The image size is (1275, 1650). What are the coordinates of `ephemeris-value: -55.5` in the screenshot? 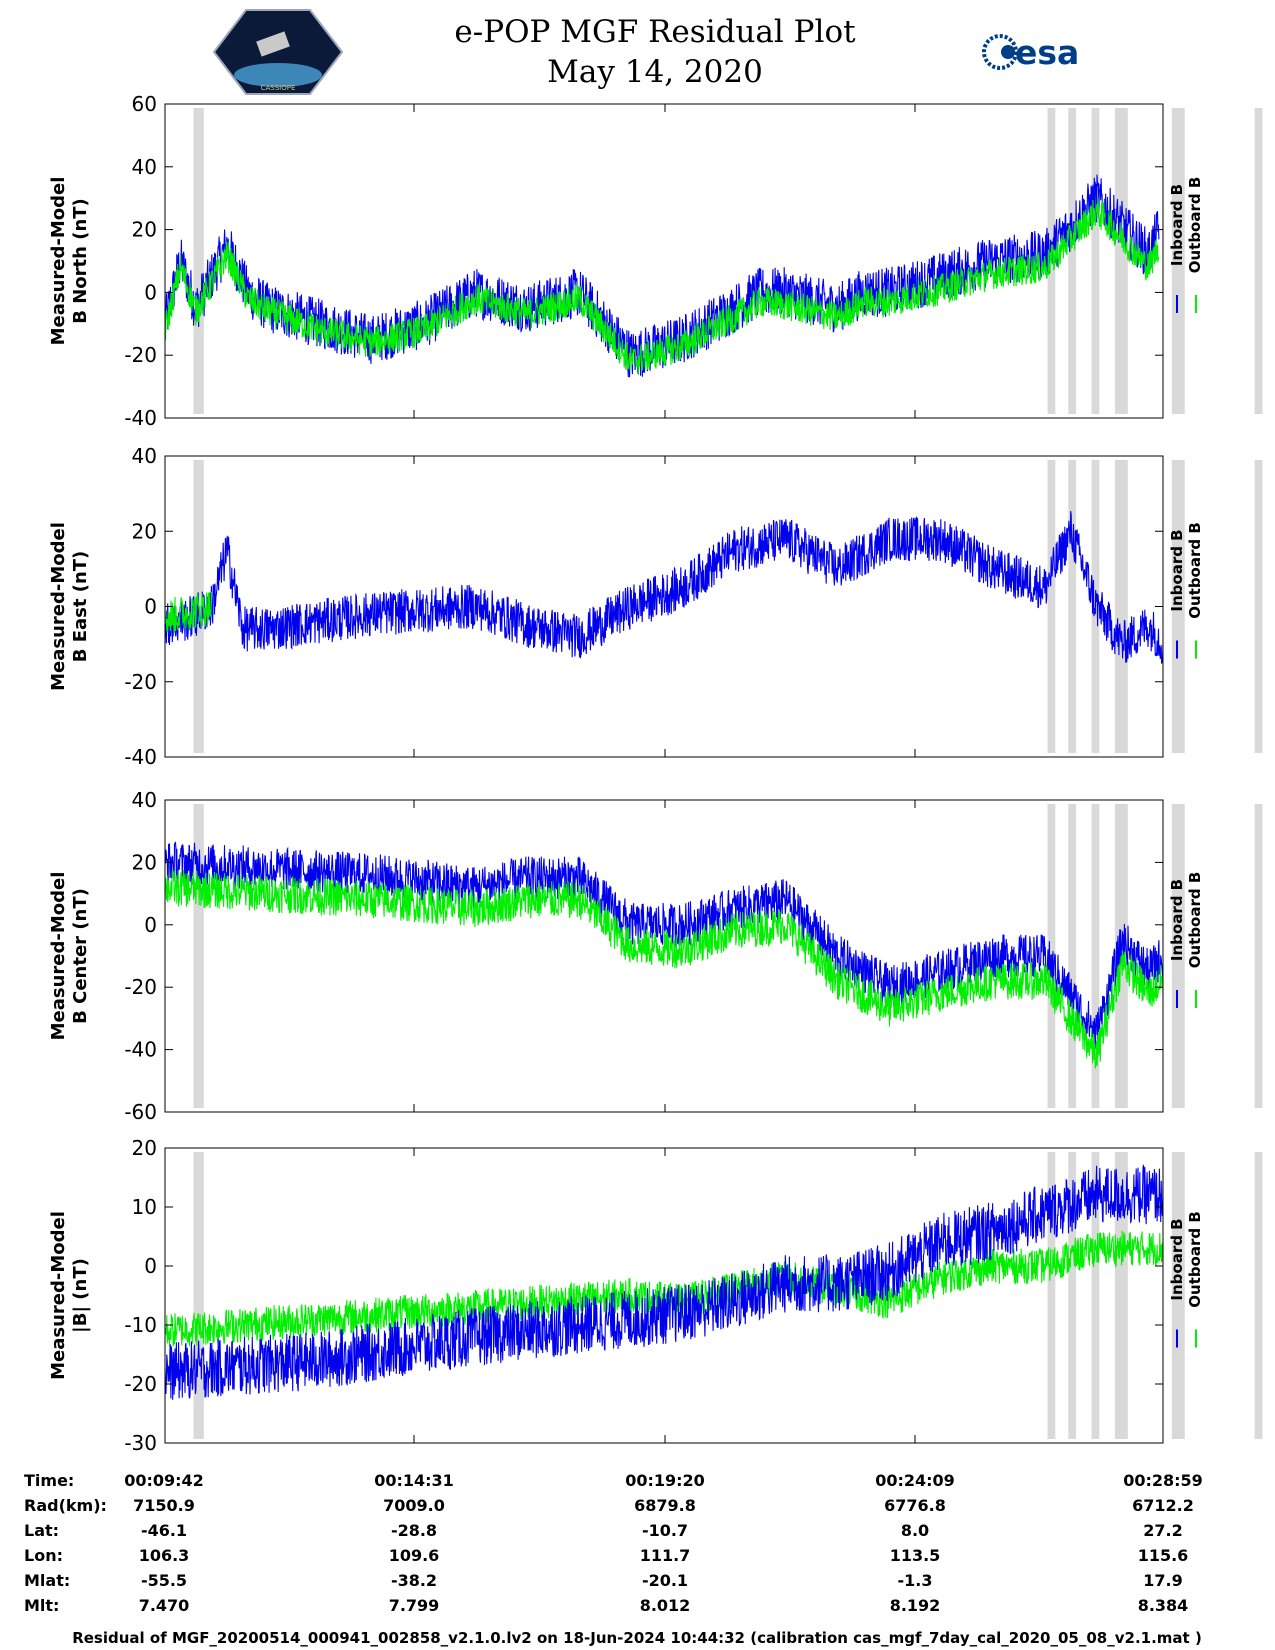 It's located at (164, 1580).